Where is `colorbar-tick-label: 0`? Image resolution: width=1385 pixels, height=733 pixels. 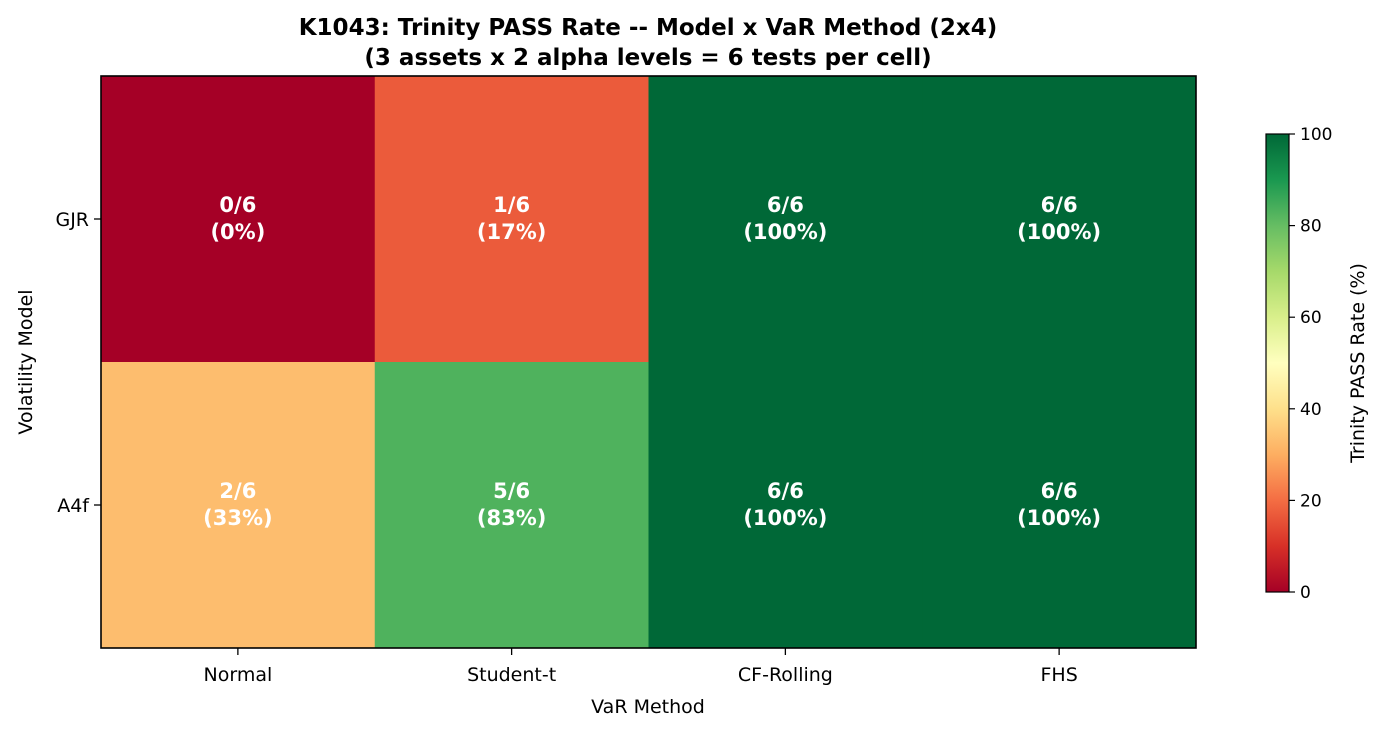
colorbar-tick-label: 0 is located at coordinates (1305, 593).